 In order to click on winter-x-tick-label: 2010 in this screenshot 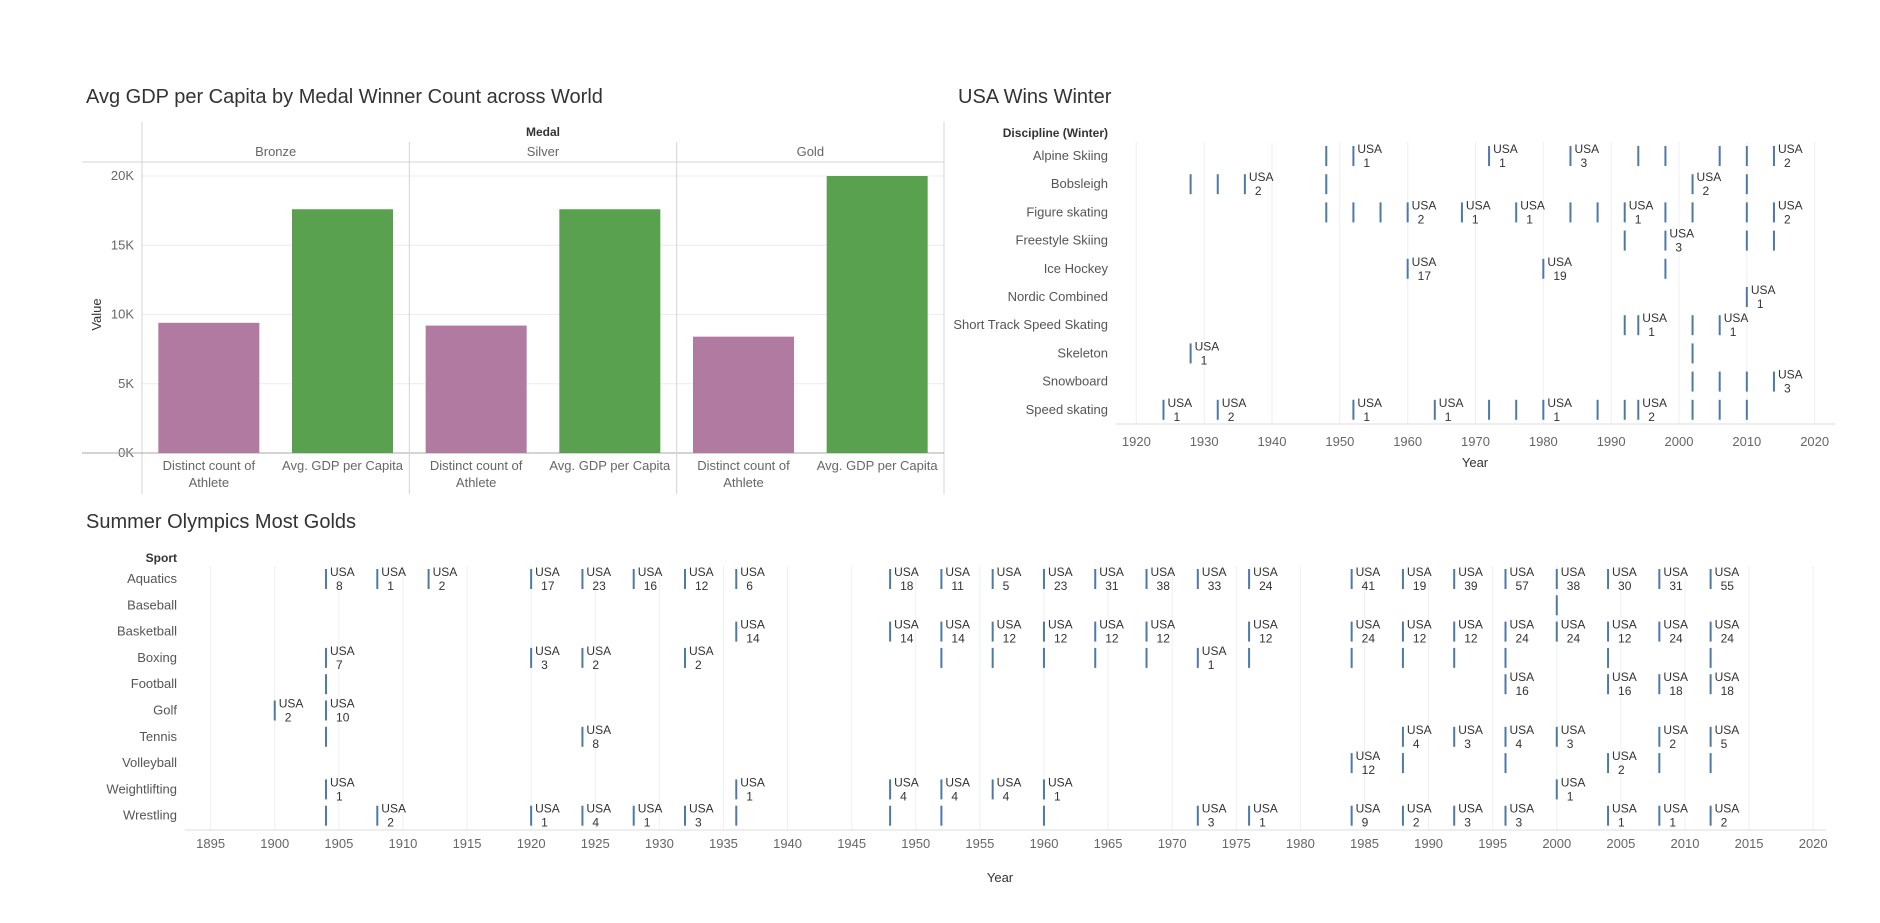, I will do `click(1746, 441)`.